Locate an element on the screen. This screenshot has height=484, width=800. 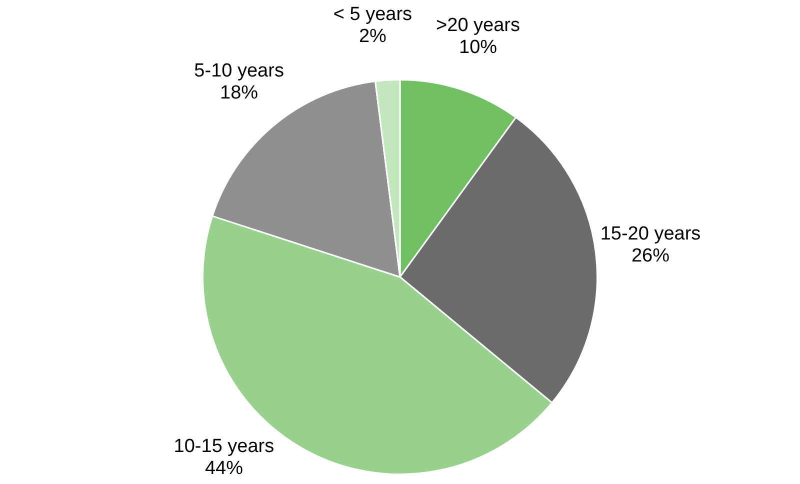
data-label: 44% is located at coordinates (224, 469).